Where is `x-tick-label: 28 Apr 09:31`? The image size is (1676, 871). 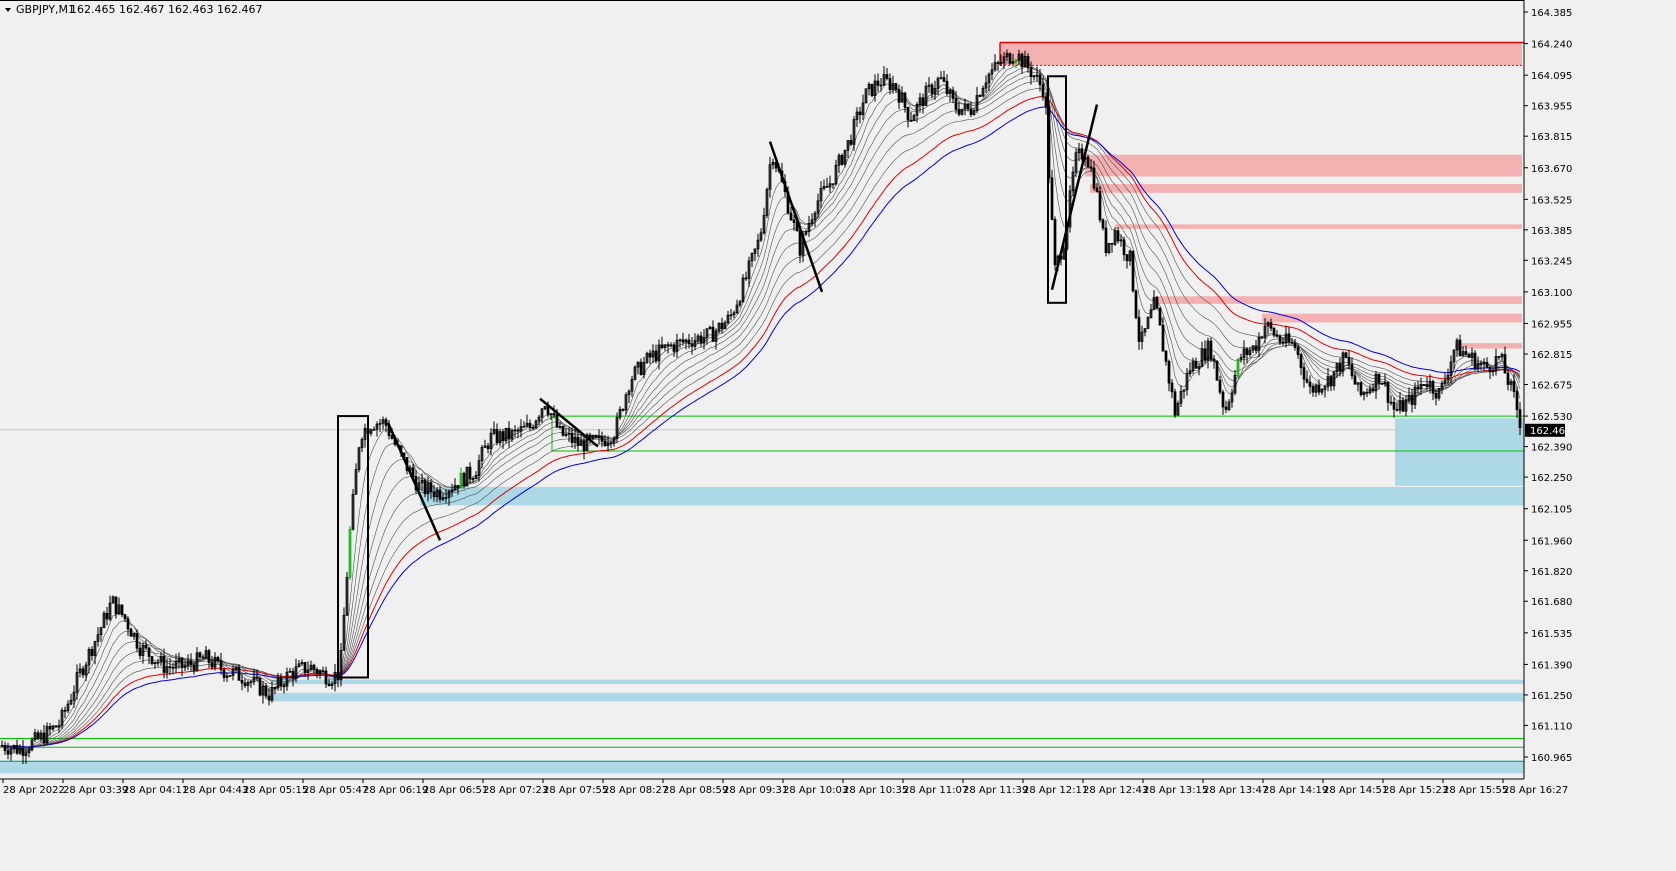 x-tick-label: 28 Apr 09:31 is located at coordinates (755, 790).